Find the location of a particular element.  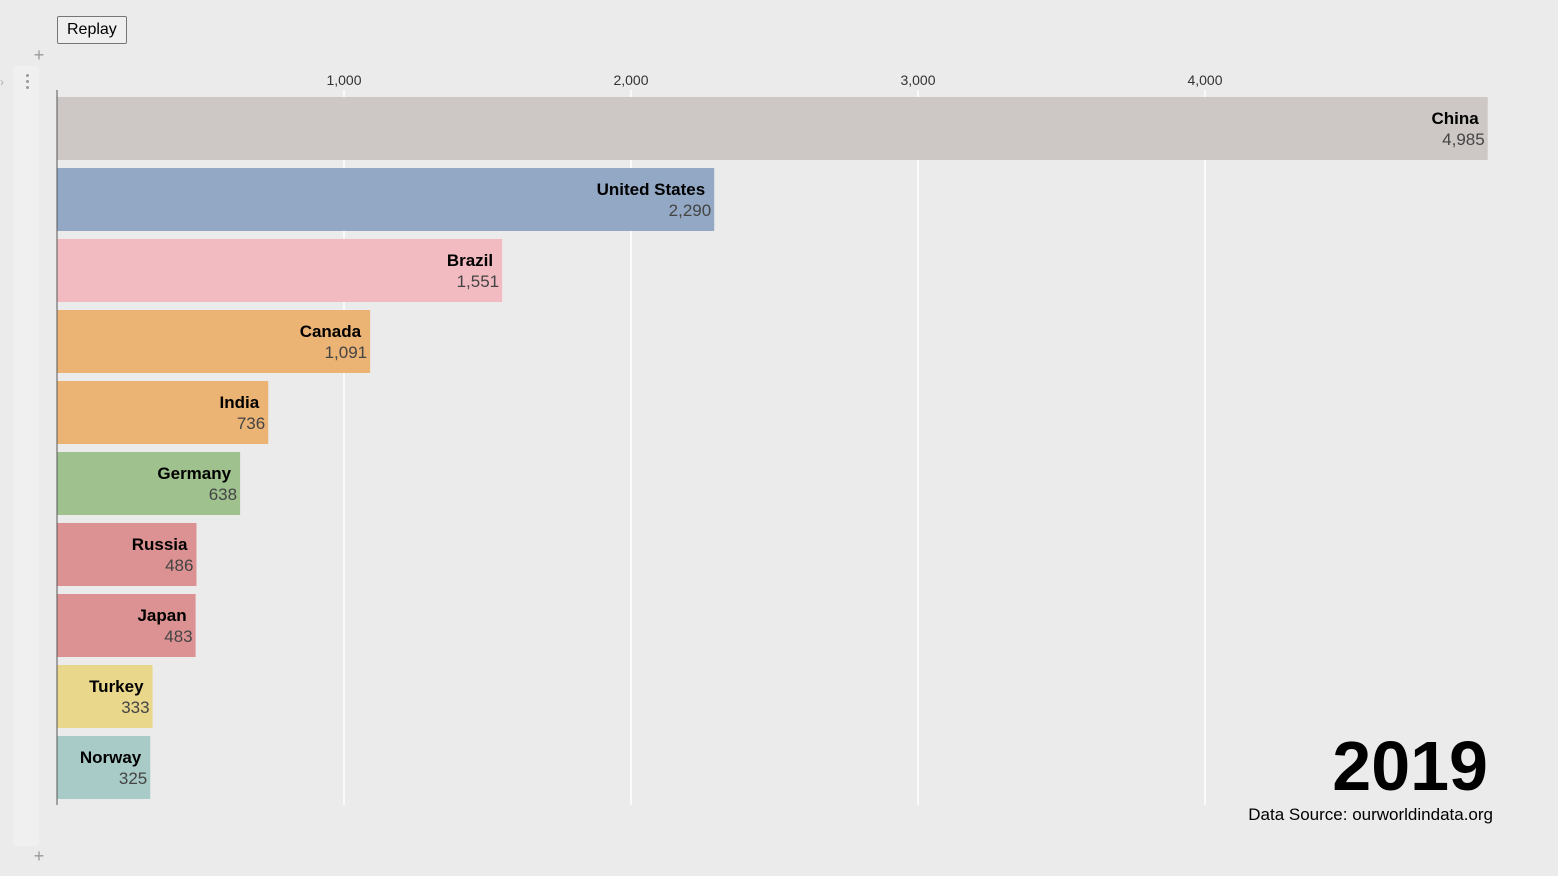

bar-group: Norway 325 is located at coordinates (104, 767).